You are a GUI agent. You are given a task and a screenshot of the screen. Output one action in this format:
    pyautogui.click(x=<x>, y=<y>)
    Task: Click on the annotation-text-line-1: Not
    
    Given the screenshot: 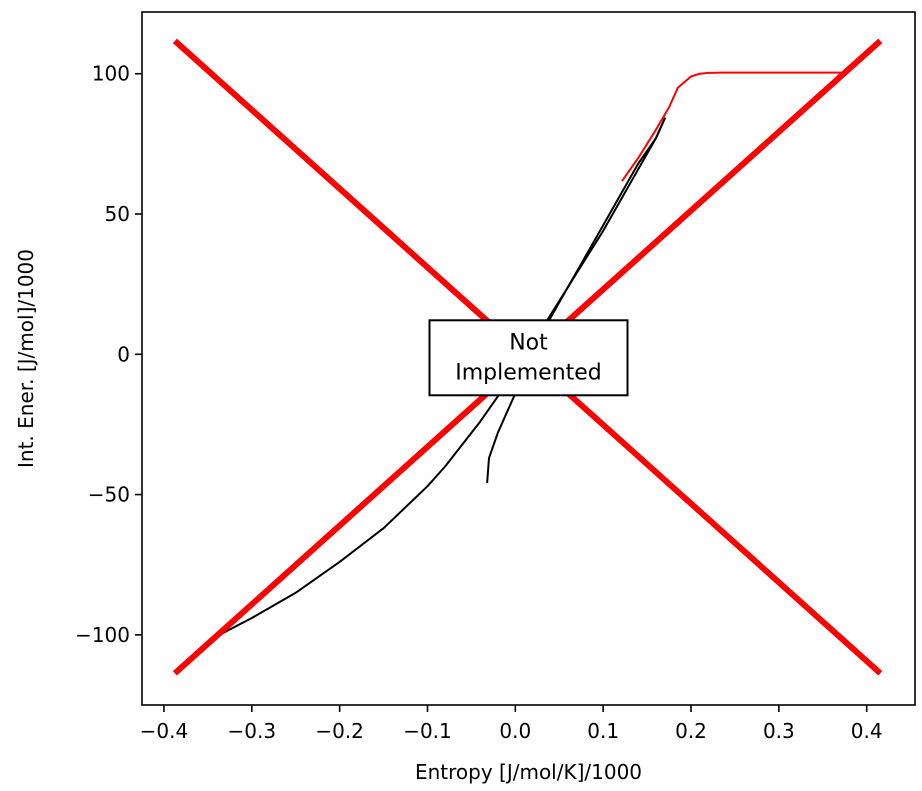 What is the action you would take?
    pyautogui.click(x=528, y=342)
    